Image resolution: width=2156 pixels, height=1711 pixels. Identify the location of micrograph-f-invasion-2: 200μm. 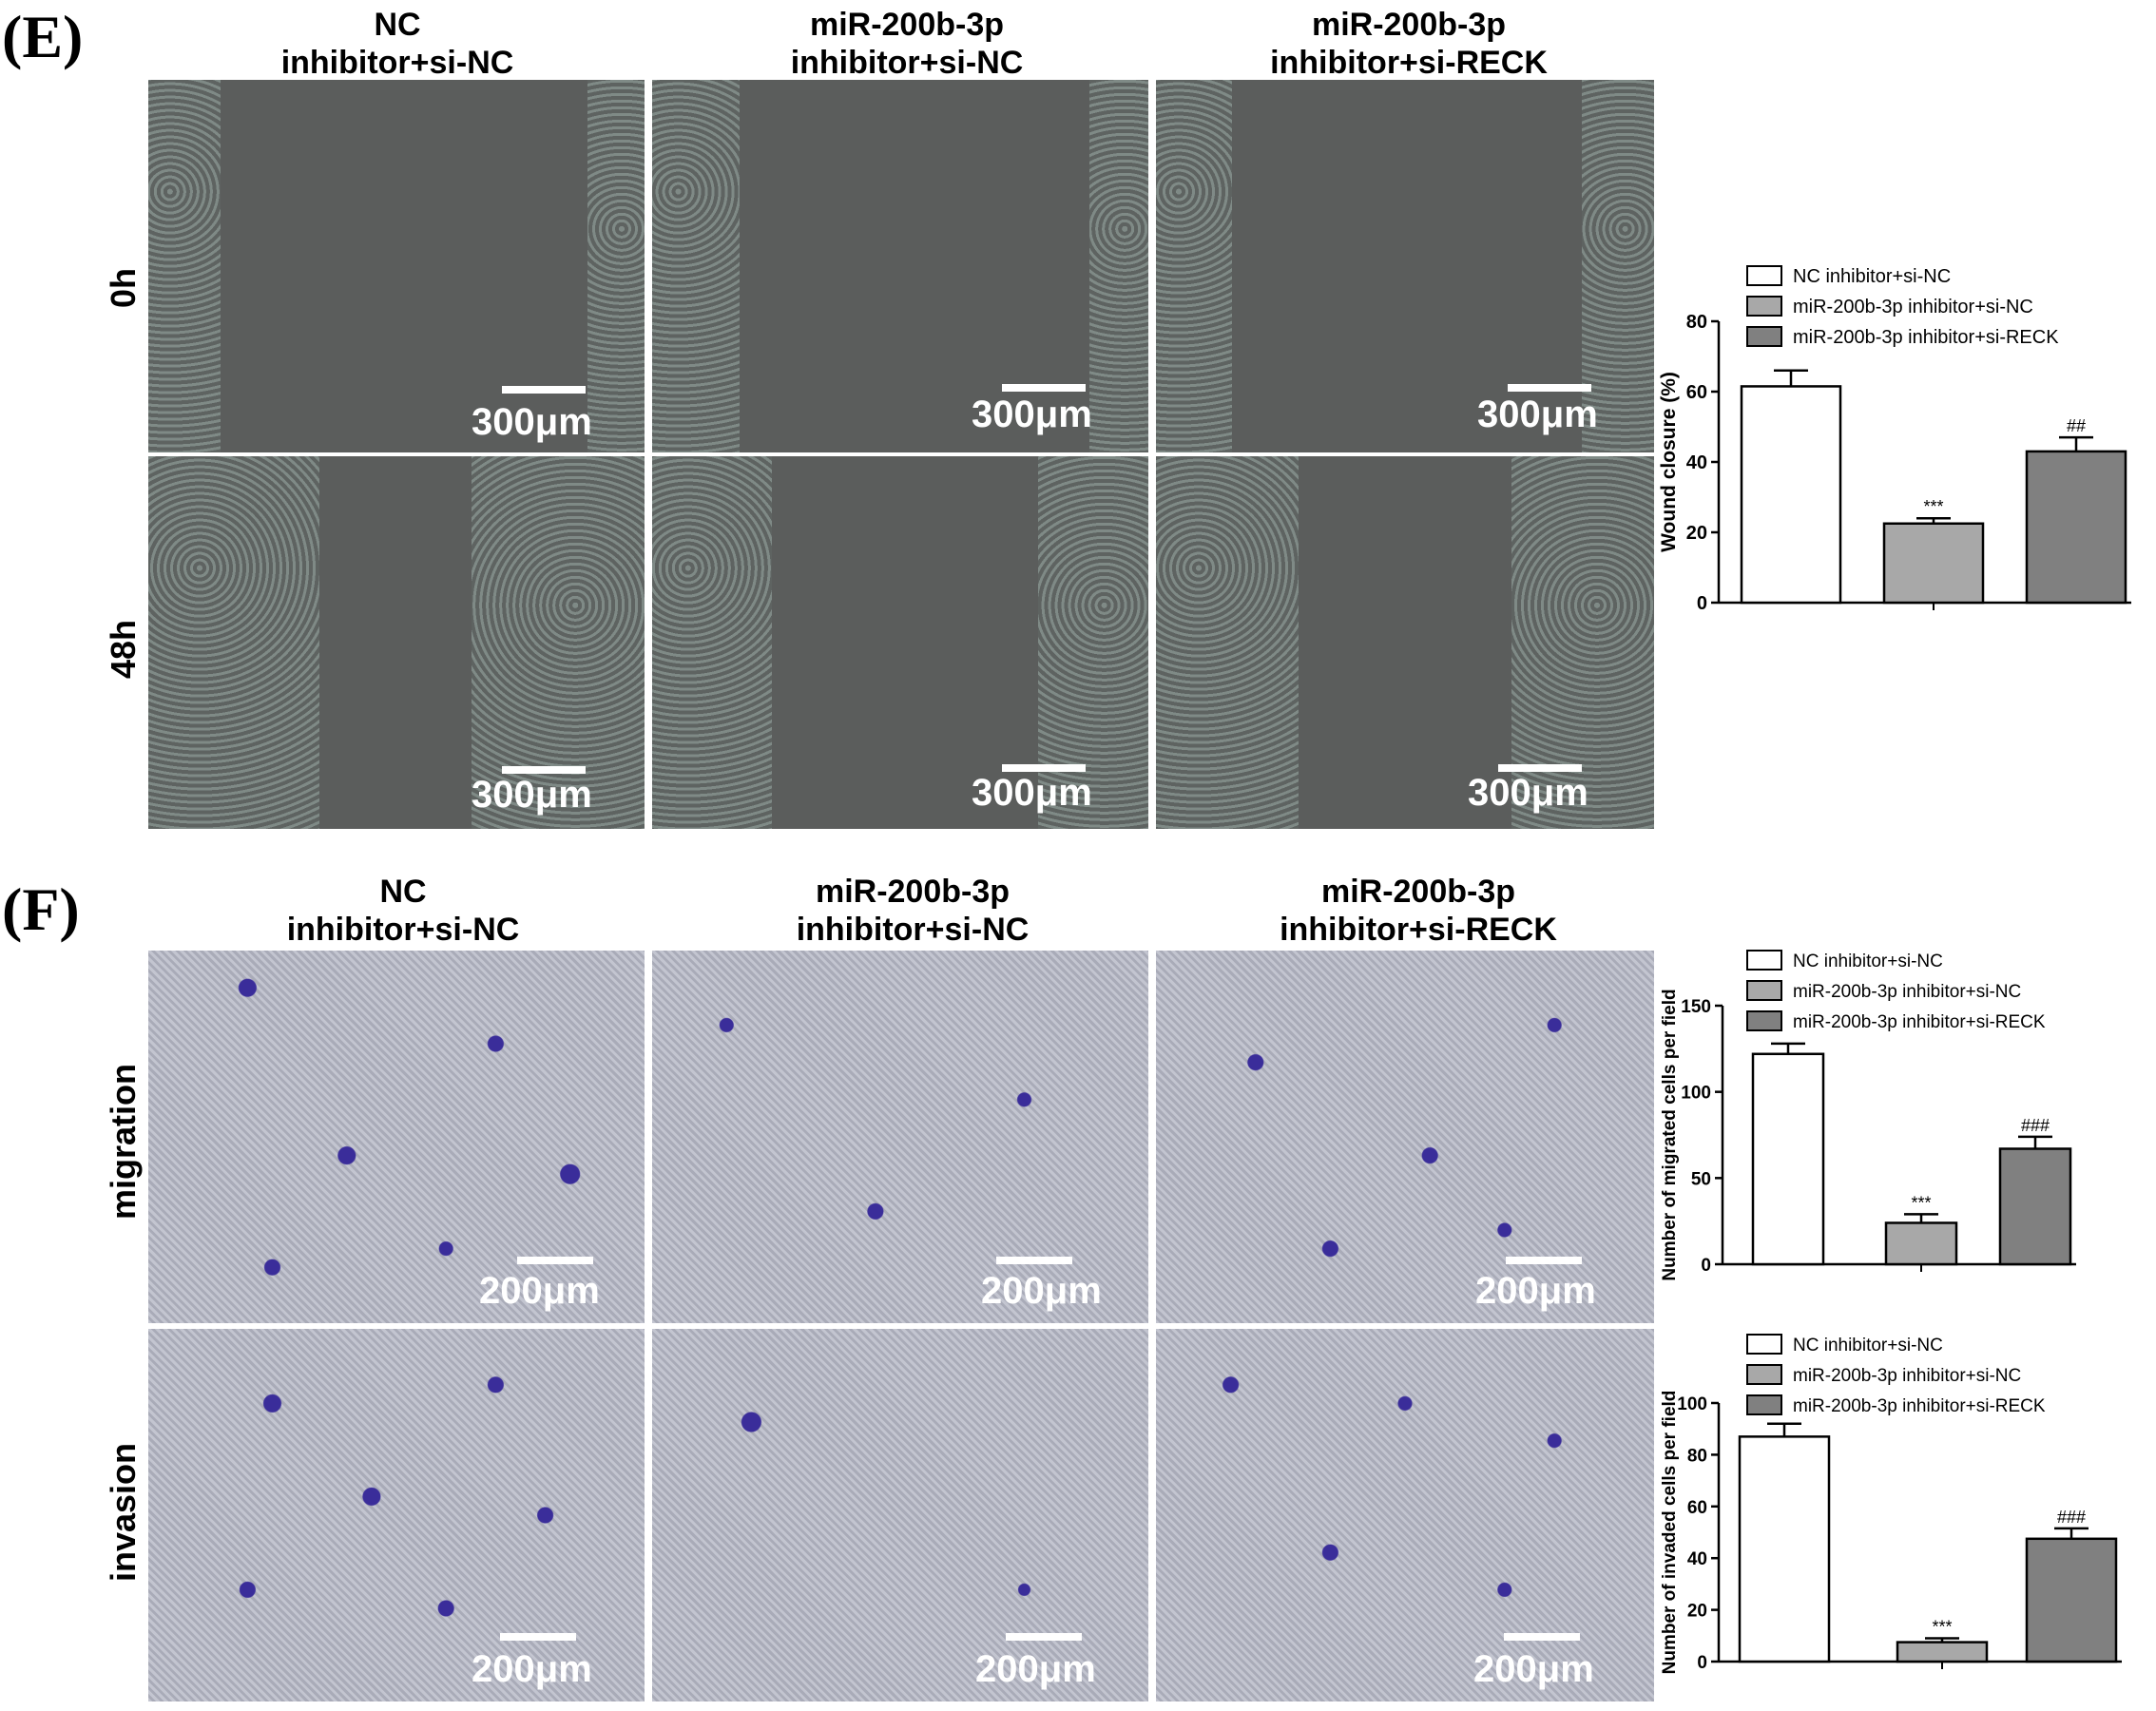
(900, 1515).